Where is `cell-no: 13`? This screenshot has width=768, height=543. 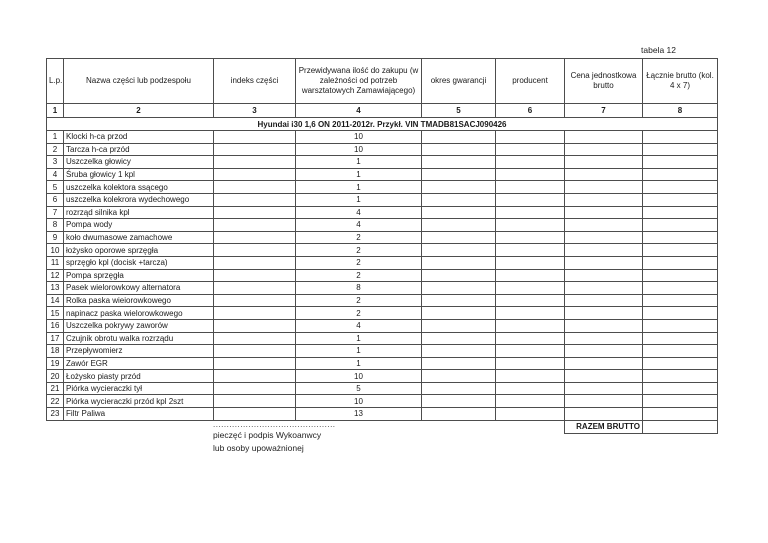 cell-no: 13 is located at coordinates (55, 288).